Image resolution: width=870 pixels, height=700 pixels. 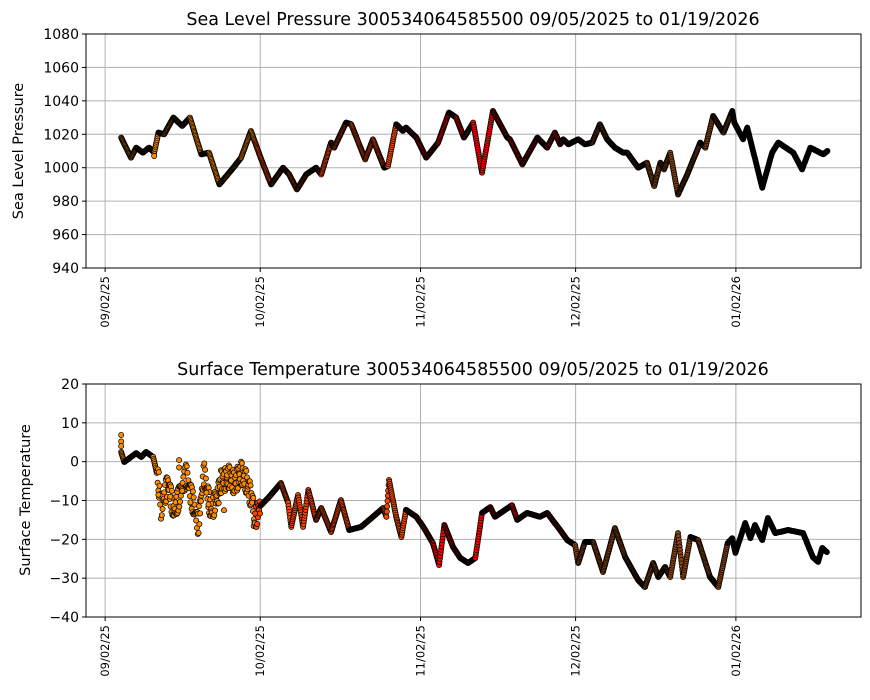 What do you see at coordinates (61, 169) in the screenshot?
I see `pressure-y-tick-label: 1000` at bounding box center [61, 169].